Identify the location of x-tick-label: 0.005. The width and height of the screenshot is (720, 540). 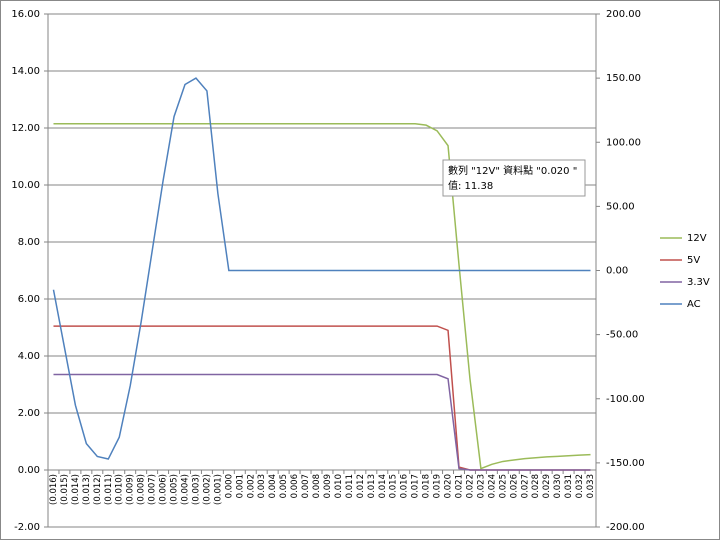
(284, 486).